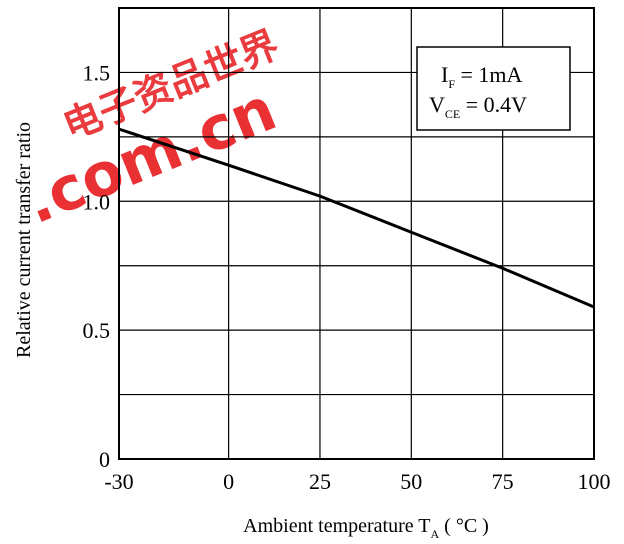  I want to click on x-axis-label: Ambient temperature TA ( °C ), so click(366, 528).